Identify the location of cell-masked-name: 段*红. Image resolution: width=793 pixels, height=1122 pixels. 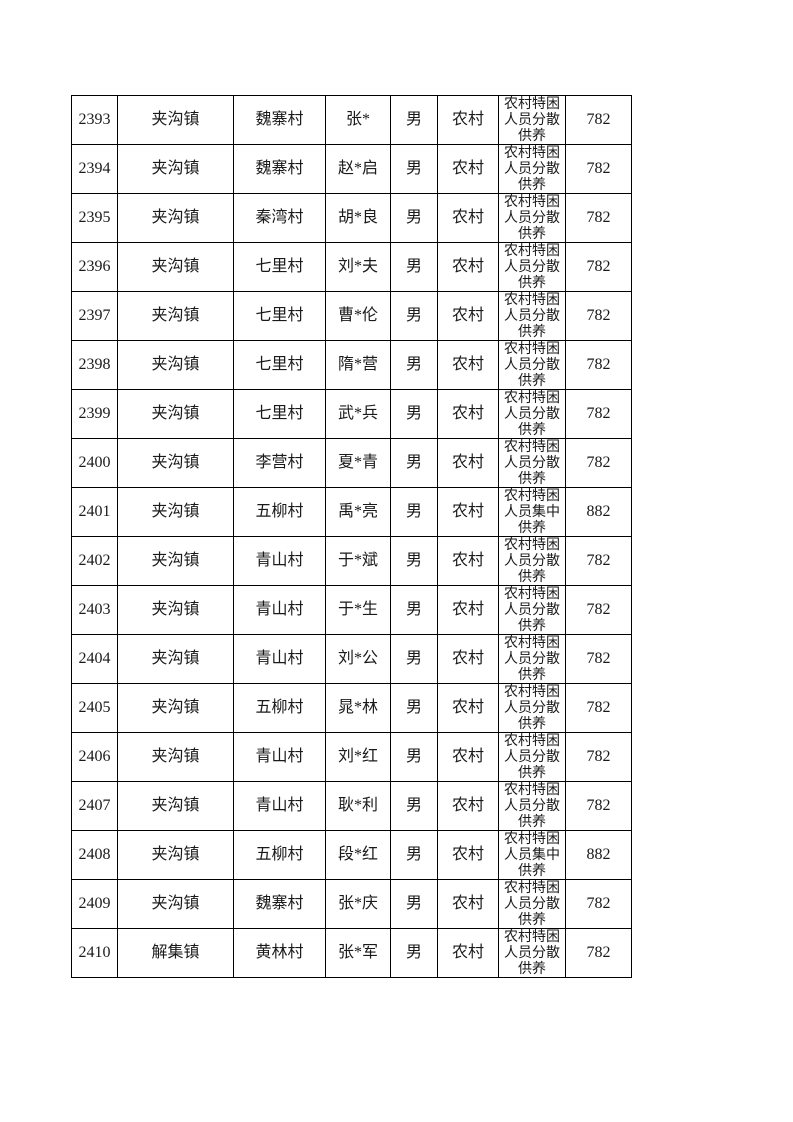
(358, 855).